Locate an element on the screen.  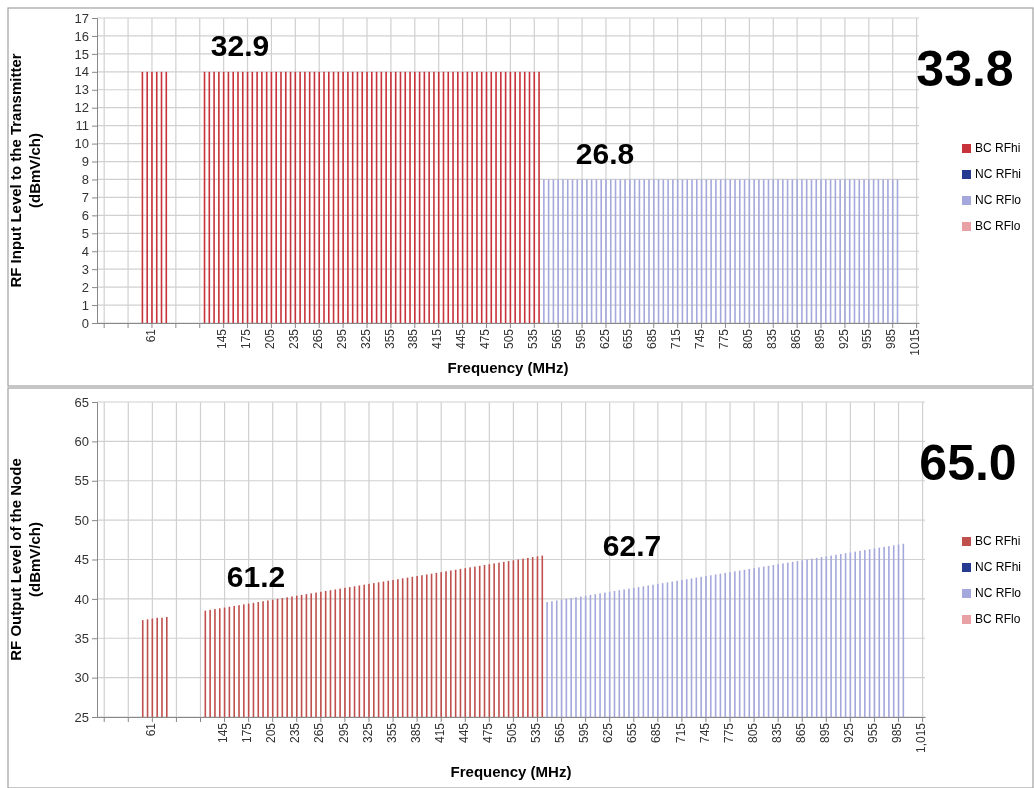
annotation: 33.8 is located at coordinates (965, 69).